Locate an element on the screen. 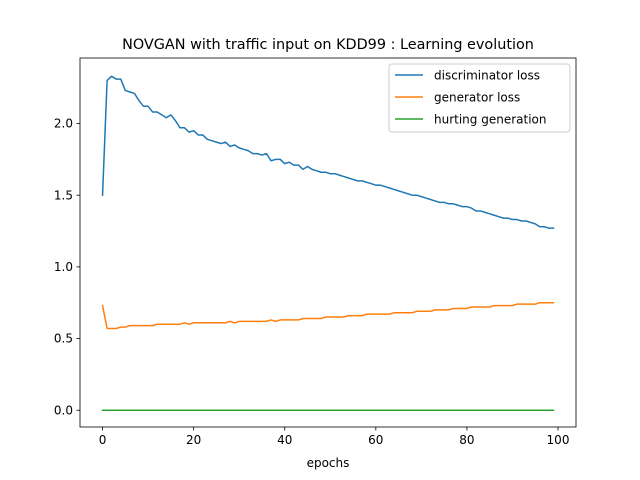 The height and width of the screenshot is (480, 640). x-axis-label: epochs is located at coordinates (328, 463).